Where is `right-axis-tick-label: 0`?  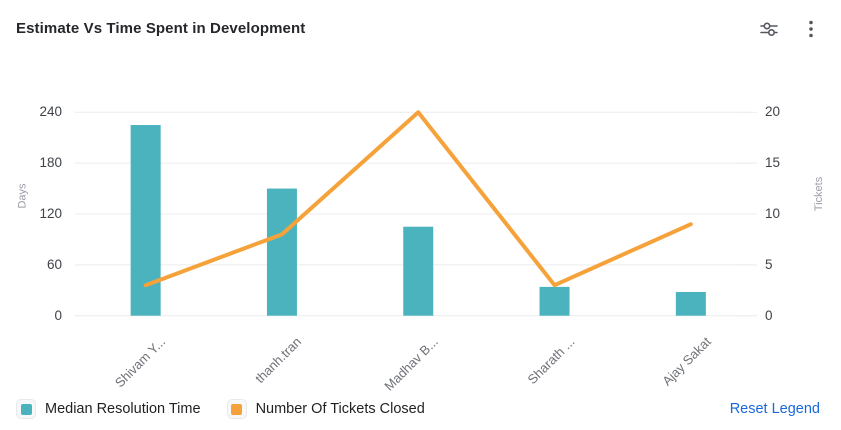
right-axis-tick-label: 0 is located at coordinates (769, 315).